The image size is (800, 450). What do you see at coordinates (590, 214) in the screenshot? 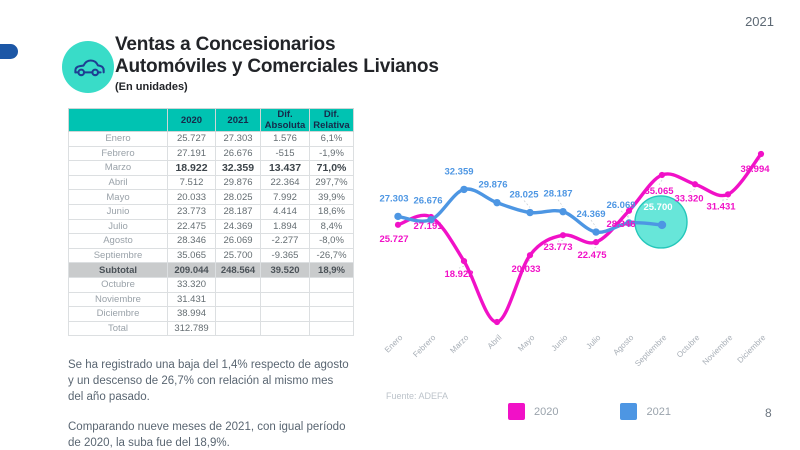
I see `data-label: 24.369` at bounding box center [590, 214].